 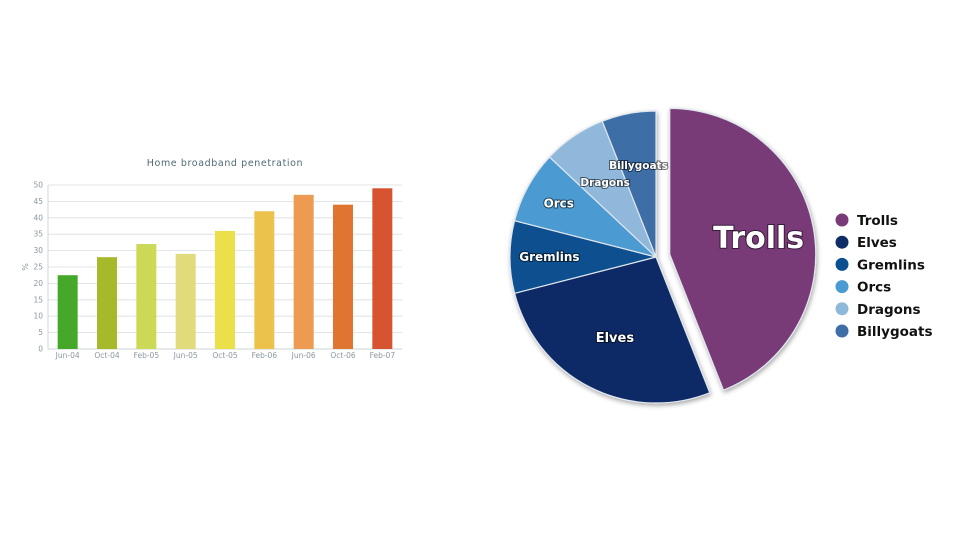 I want to click on x-tick-label: Jun-04, so click(x=67, y=355).